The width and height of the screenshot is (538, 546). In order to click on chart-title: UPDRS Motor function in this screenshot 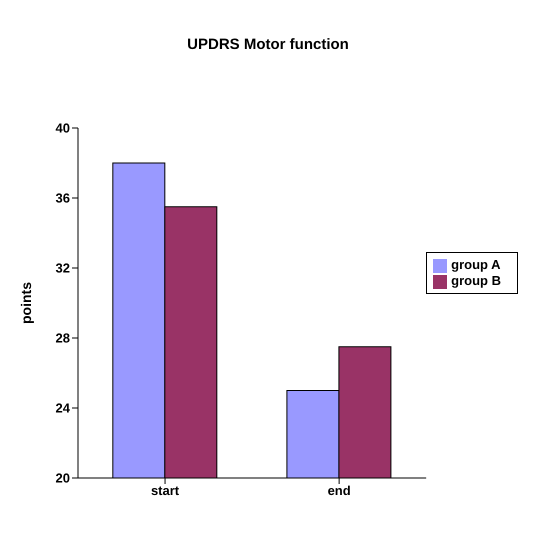, I will do `click(268, 44)`.